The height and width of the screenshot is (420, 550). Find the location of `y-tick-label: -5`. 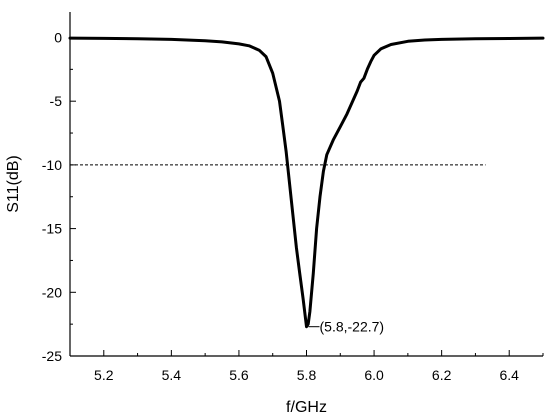

y-tick-label: -5 is located at coordinates (56, 101).